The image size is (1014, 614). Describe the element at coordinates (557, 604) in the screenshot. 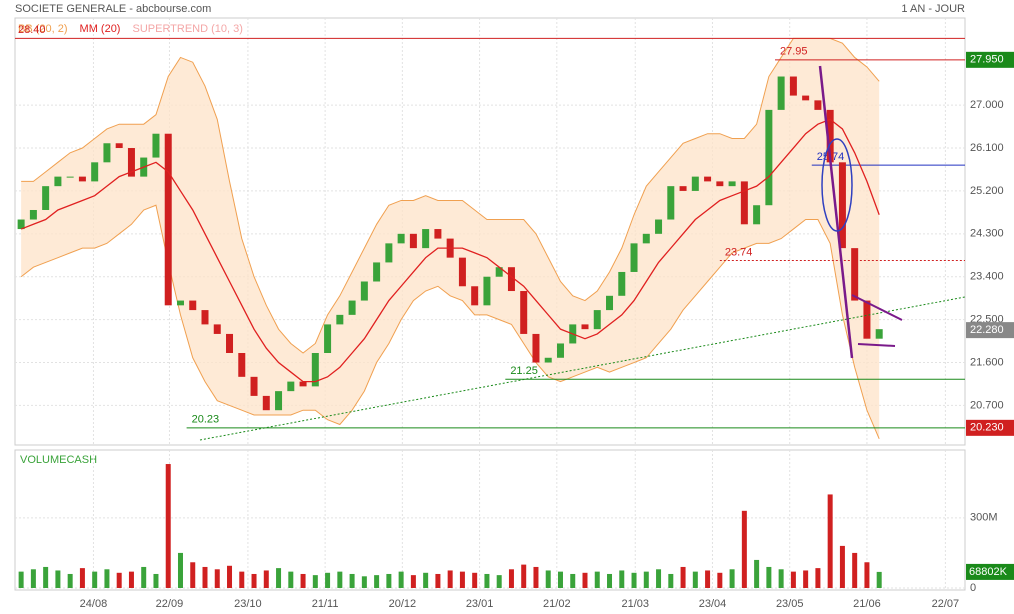

I see `x-tick-label: 21/02` at that location.